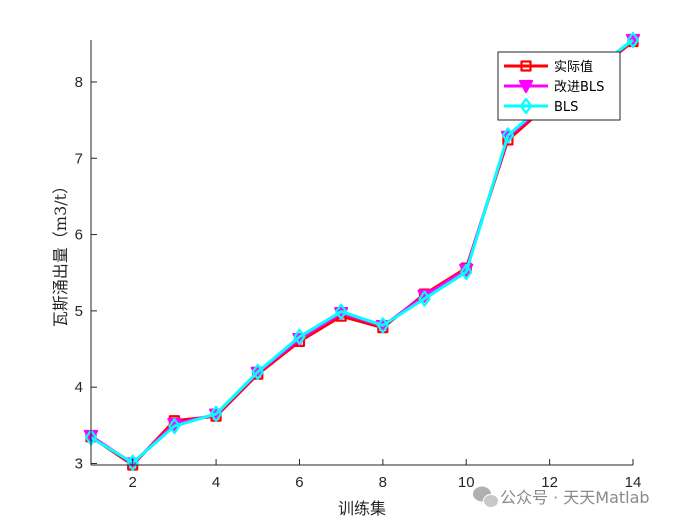 This screenshot has height=525, width=700. I want to click on y-tick-label-4: 7, so click(79, 158).